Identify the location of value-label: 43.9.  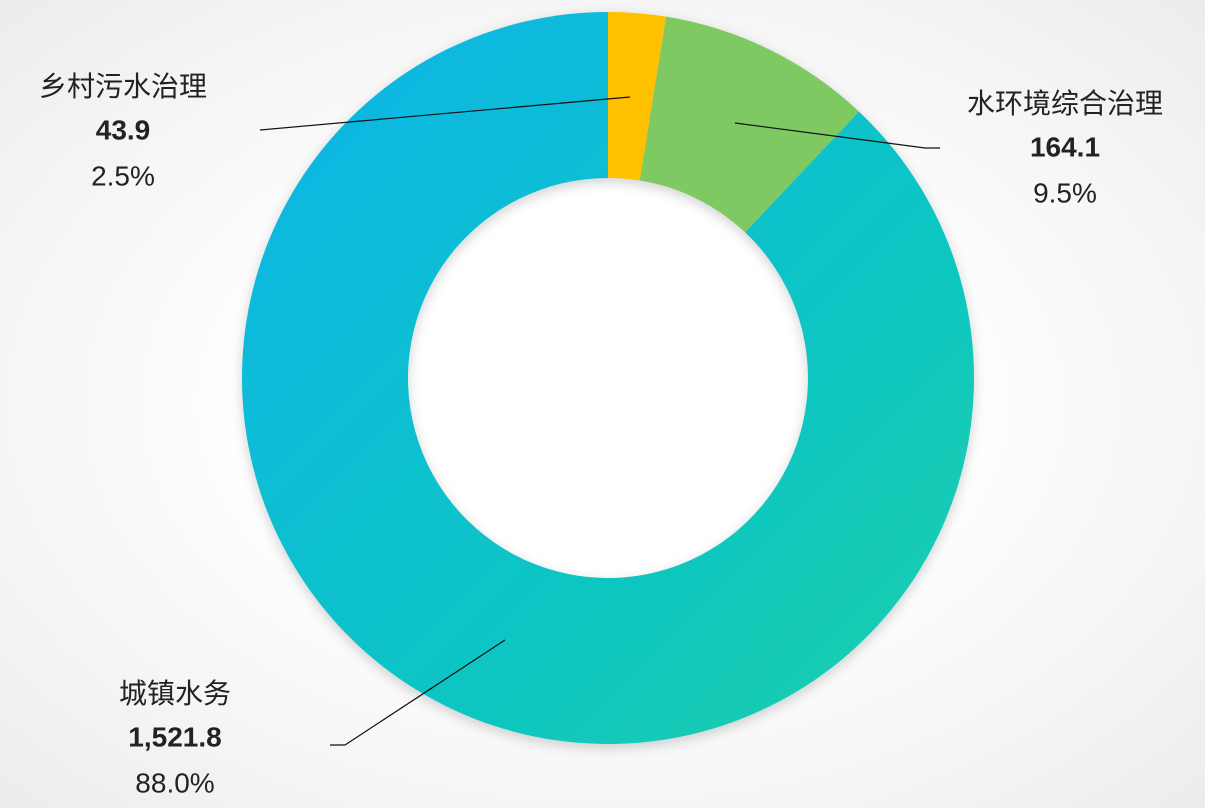
(123, 129).